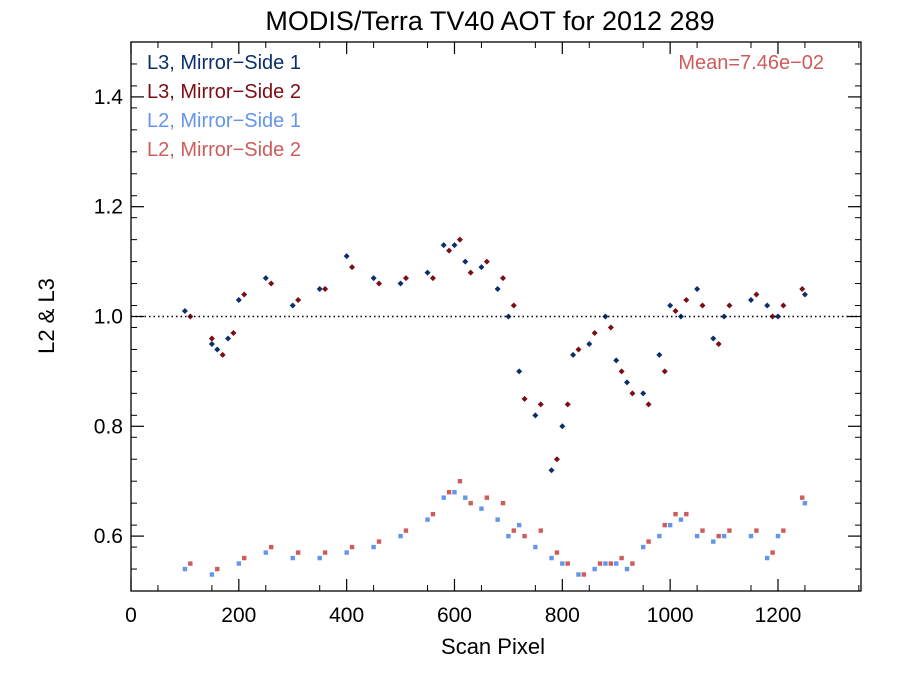 The image size is (900, 675). I want to click on x-tick-label: 1200, so click(778, 615).